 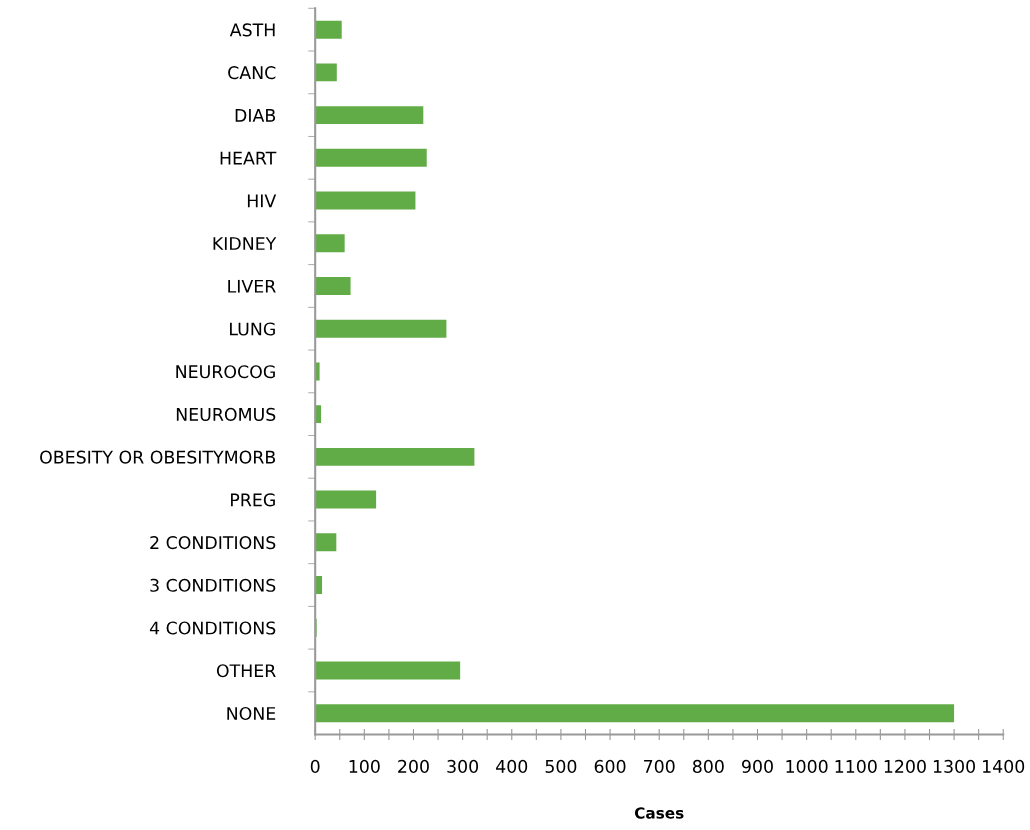 What do you see at coordinates (252, 30) in the screenshot?
I see `y-tick-label: ASTH` at bounding box center [252, 30].